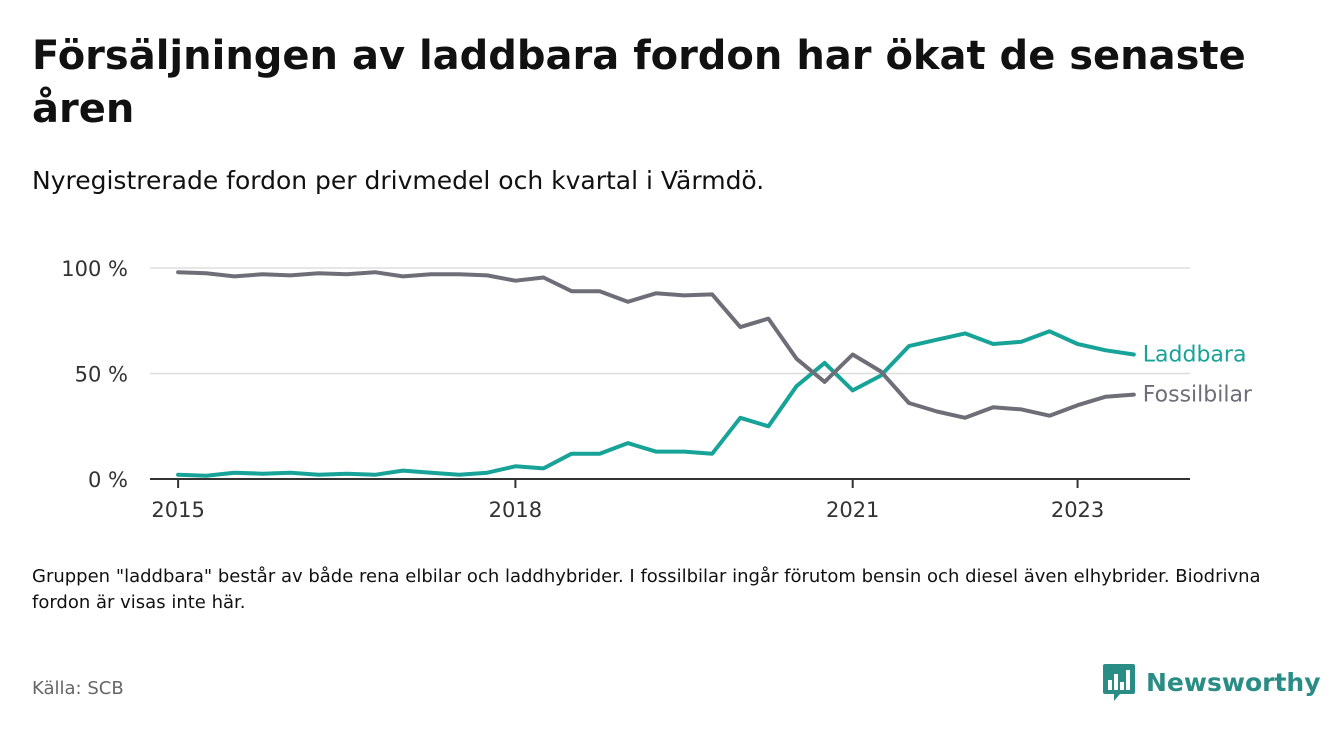  Describe the element at coordinates (852, 510) in the screenshot. I see `x-tick-label: 2021` at that location.